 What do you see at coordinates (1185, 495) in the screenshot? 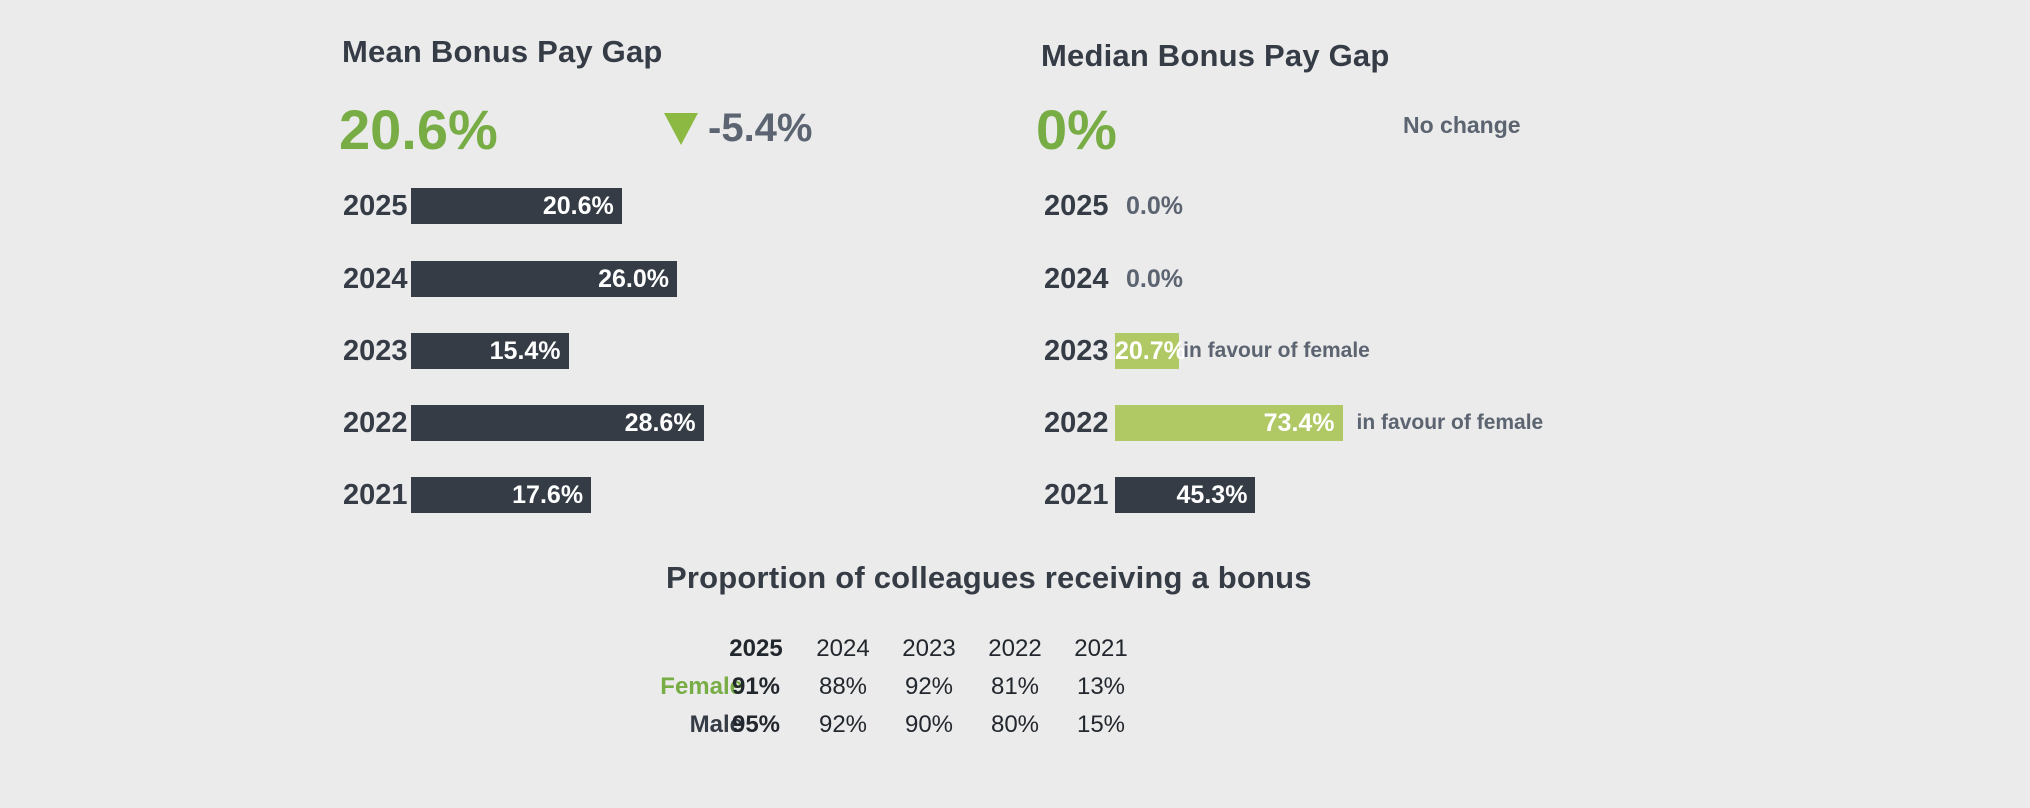
I see `median-bar: 45.3%` at bounding box center [1185, 495].